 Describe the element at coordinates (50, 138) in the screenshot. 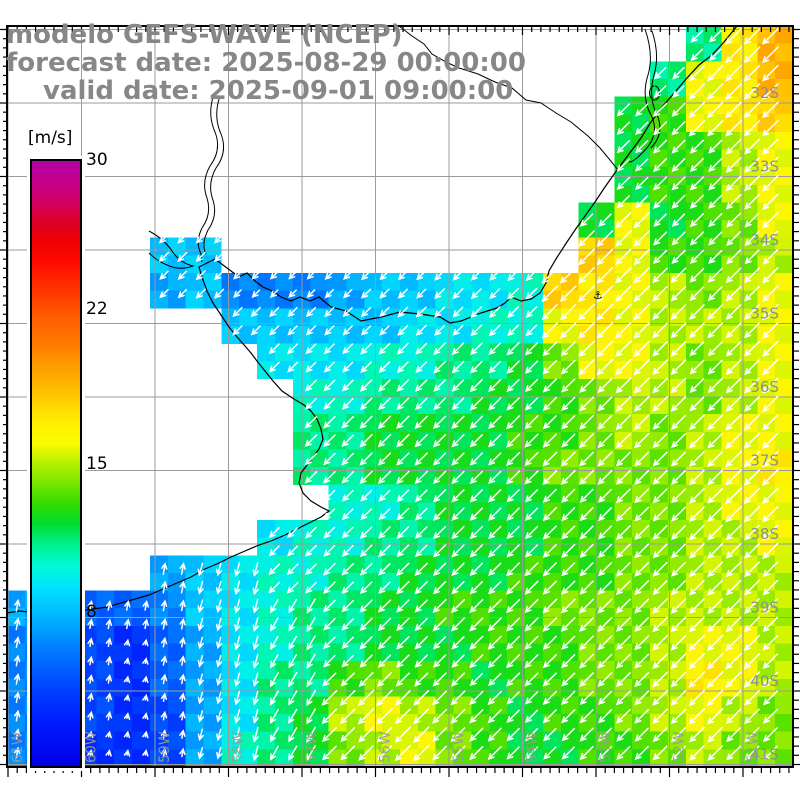

I see `colorbar-unit-label: [m/s]` at that location.